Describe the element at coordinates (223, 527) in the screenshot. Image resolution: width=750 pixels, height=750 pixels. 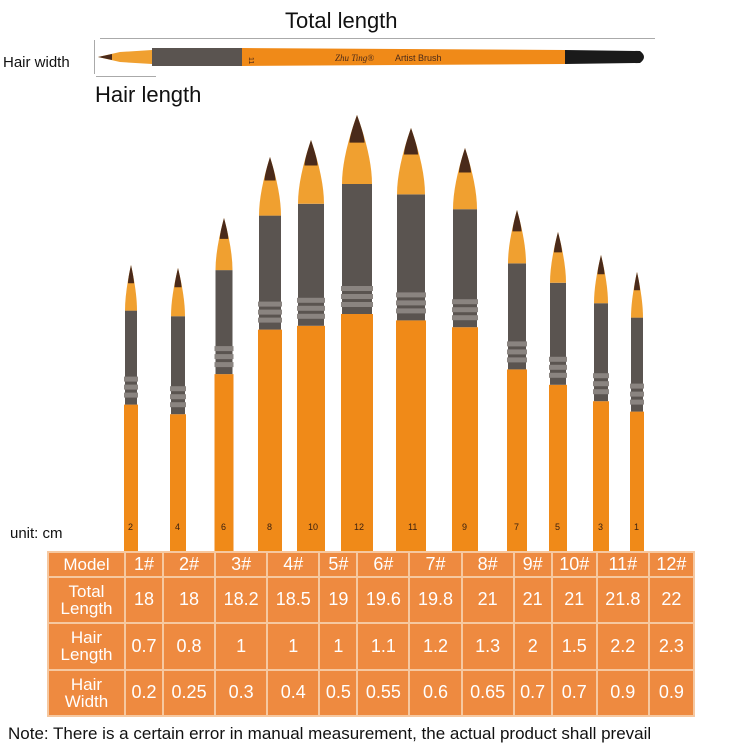
I see `brush-number: 6` at that location.